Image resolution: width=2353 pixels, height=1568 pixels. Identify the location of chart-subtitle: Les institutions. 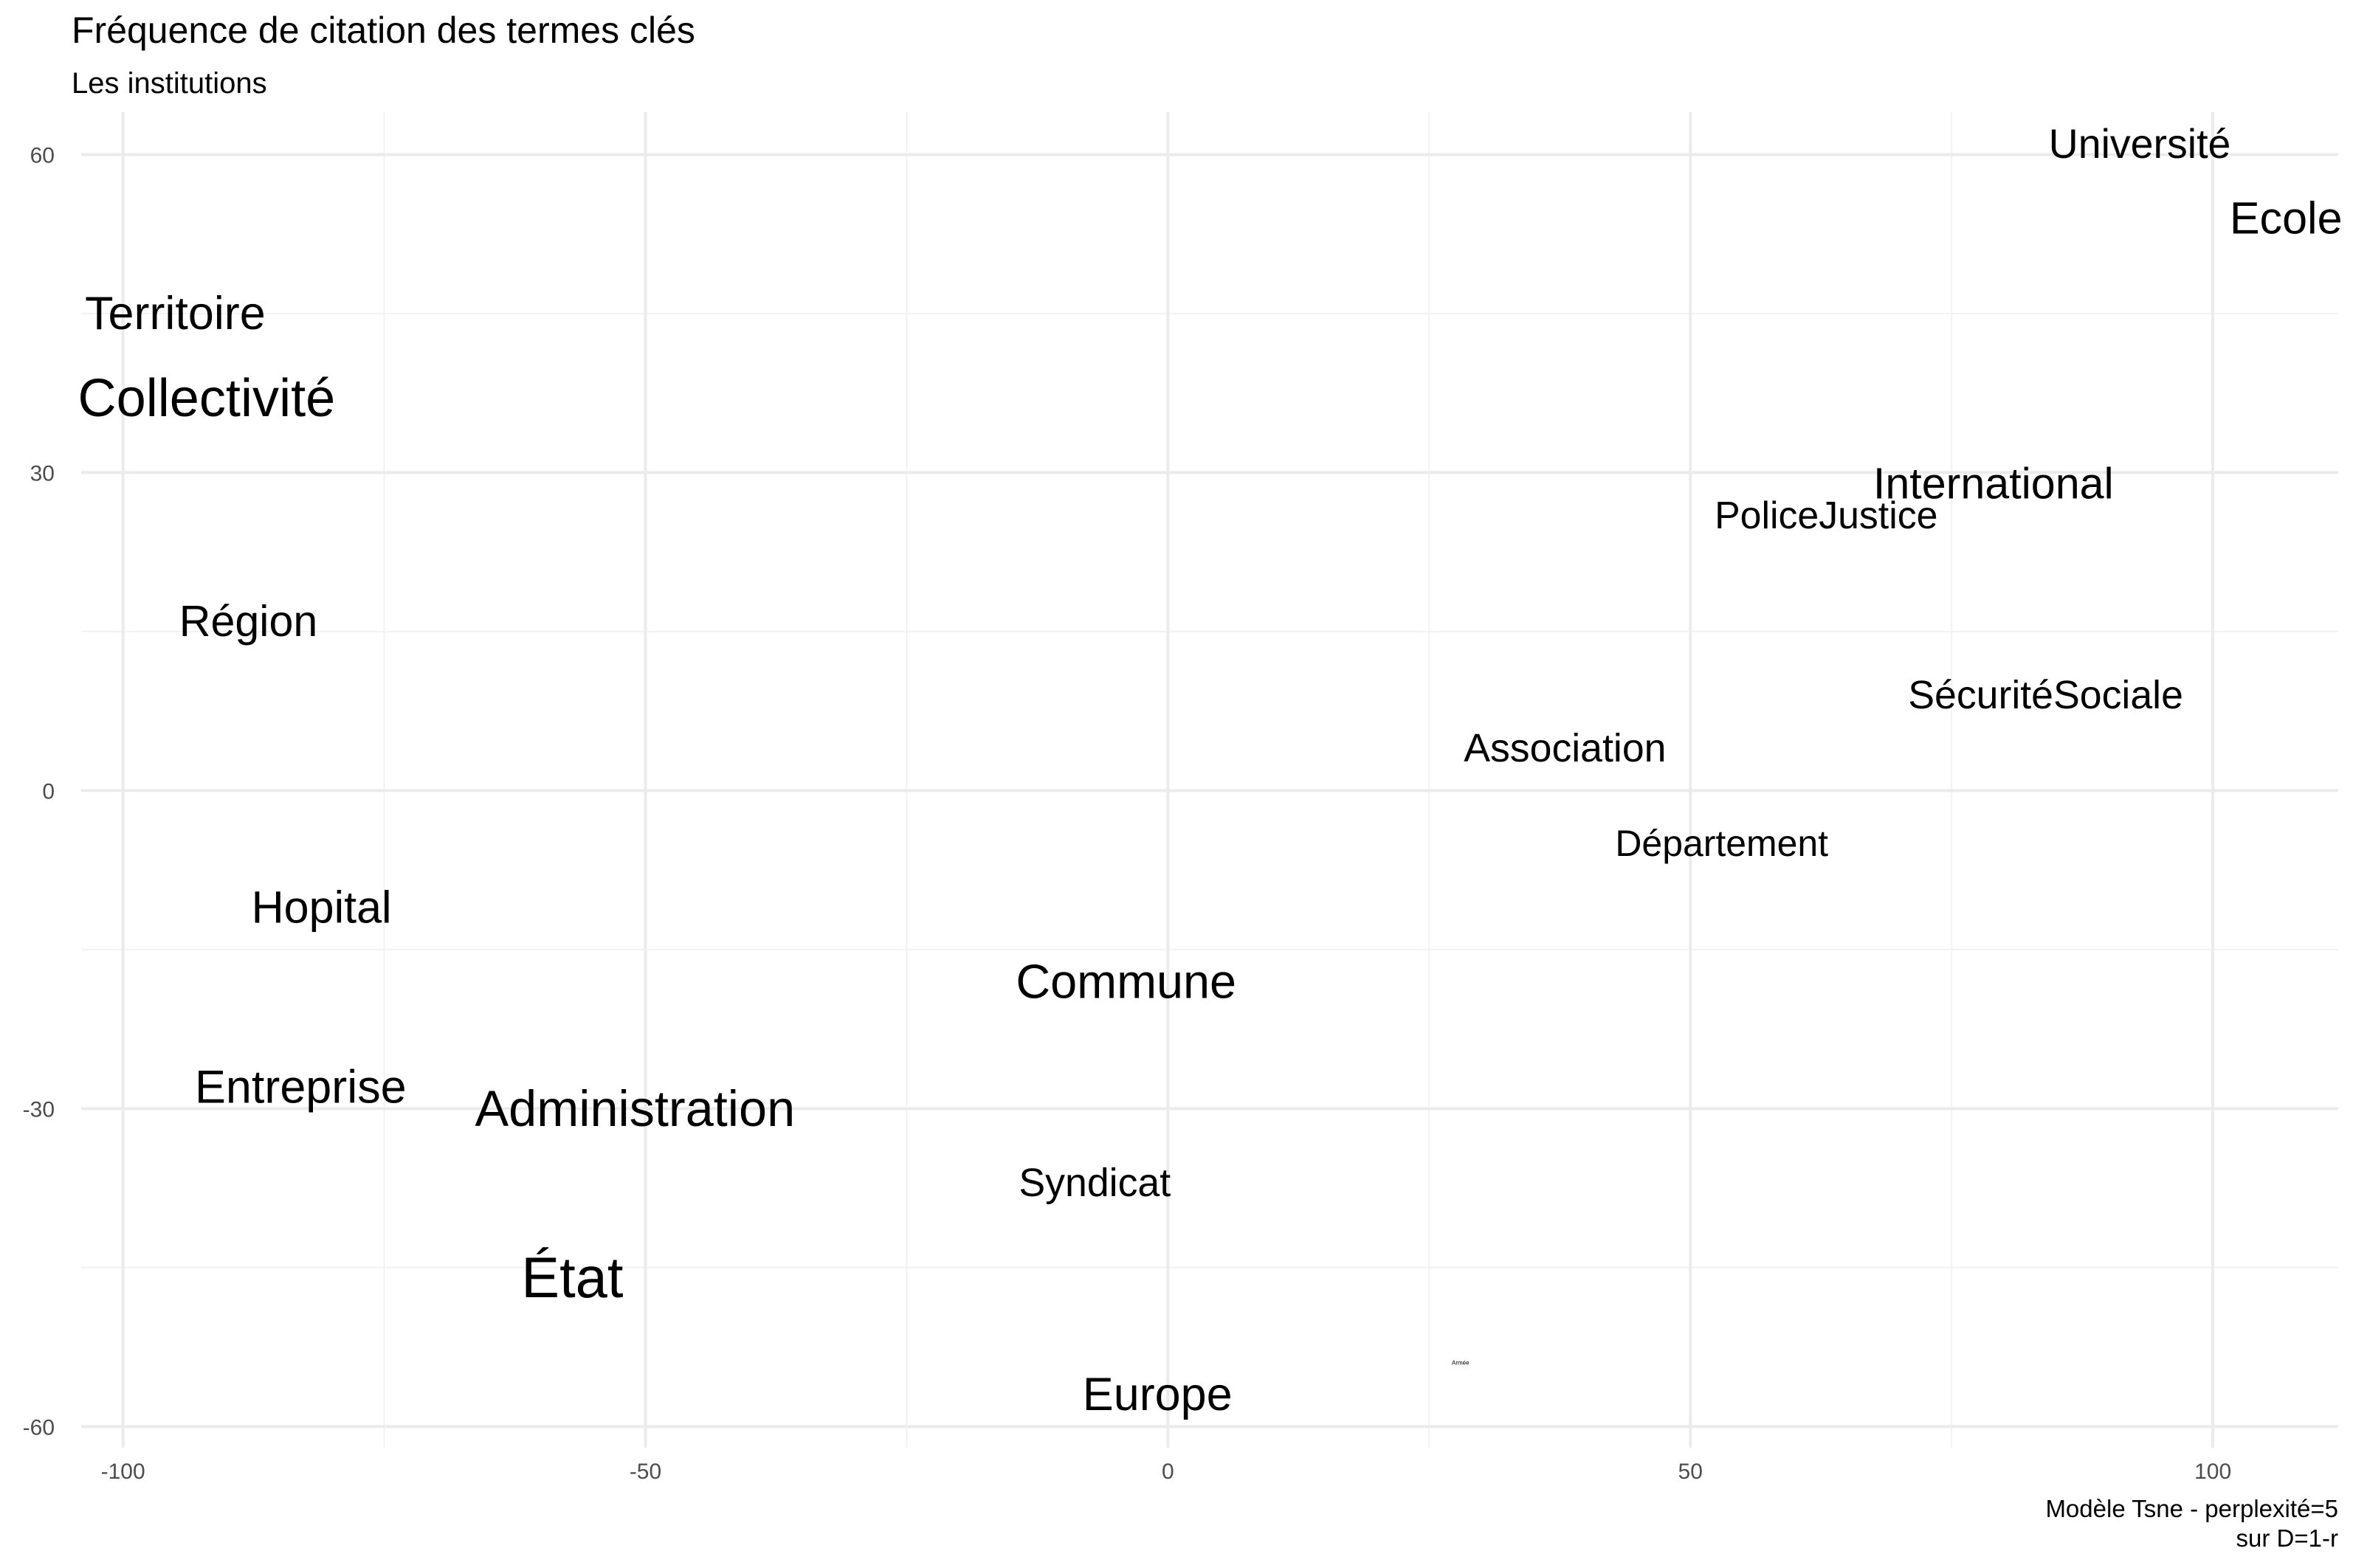
(169, 83).